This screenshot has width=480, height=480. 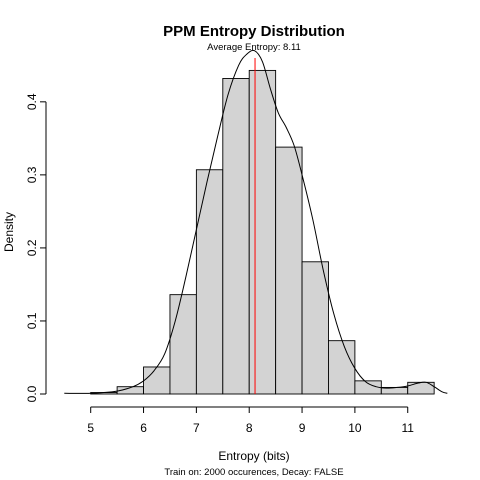 I want to click on chart-subtitle: Average Entropy: 8.11, so click(x=254, y=47).